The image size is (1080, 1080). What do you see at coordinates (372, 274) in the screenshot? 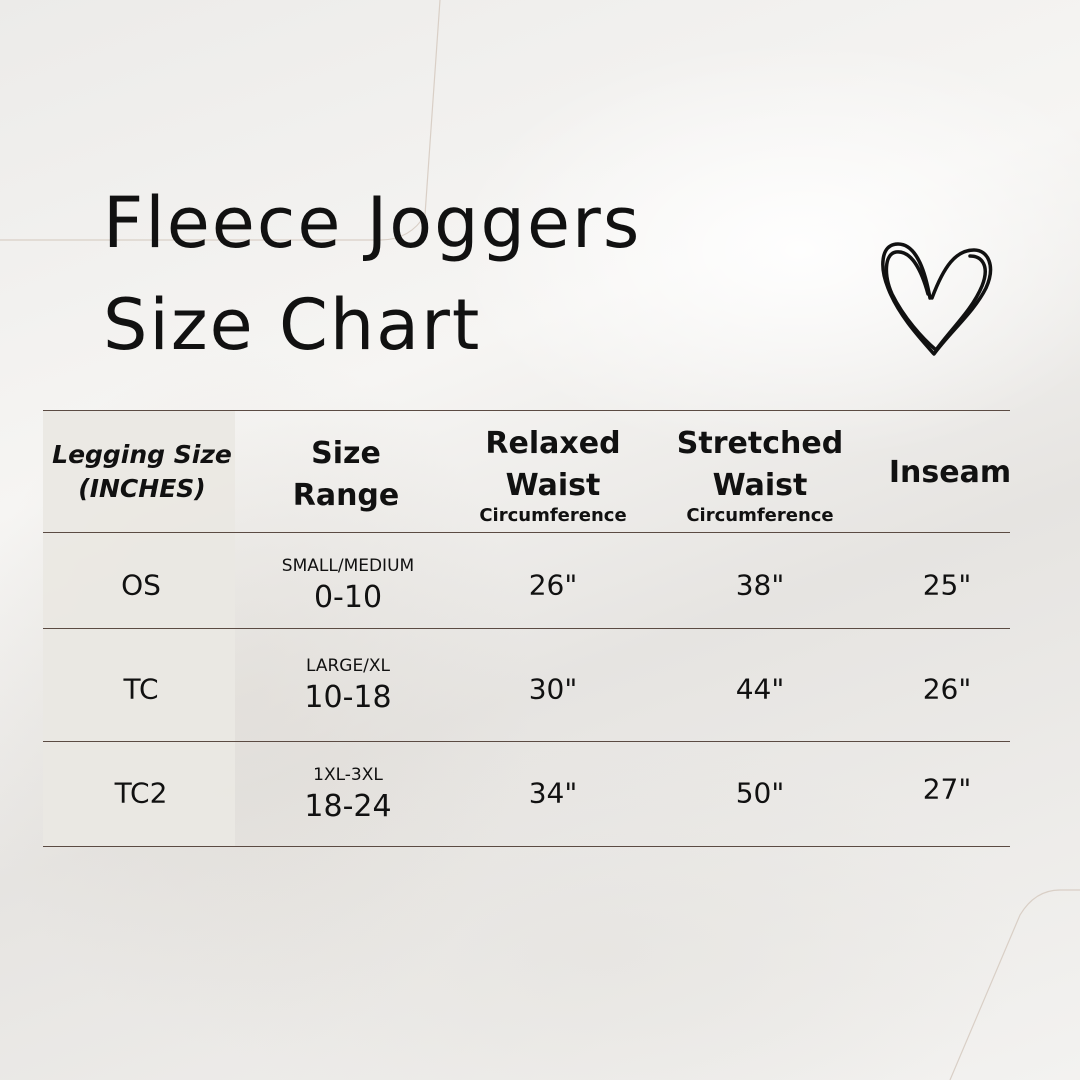
I see `page-title: Fleece Joggers Size Chart` at bounding box center [372, 274].